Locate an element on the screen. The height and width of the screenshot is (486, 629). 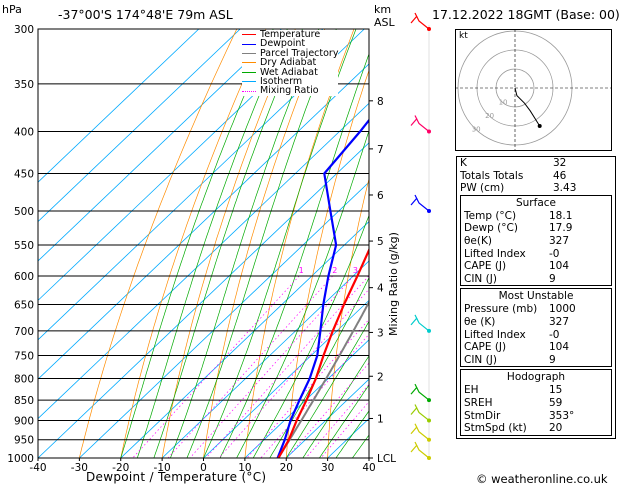
index-row: StmSpd (kt) 20 is located at coordinates (536, 428).